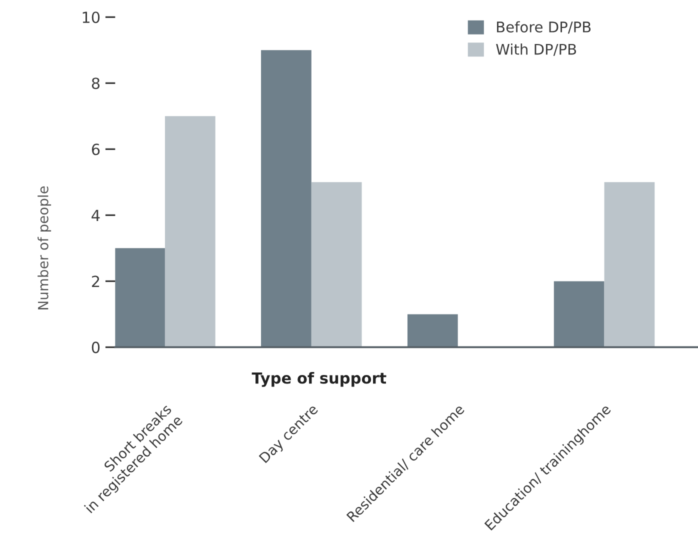 The width and height of the screenshot is (698, 535). What do you see at coordinates (96, 84) in the screenshot?
I see `y-tick-label: 8` at bounding box center [96, 84].